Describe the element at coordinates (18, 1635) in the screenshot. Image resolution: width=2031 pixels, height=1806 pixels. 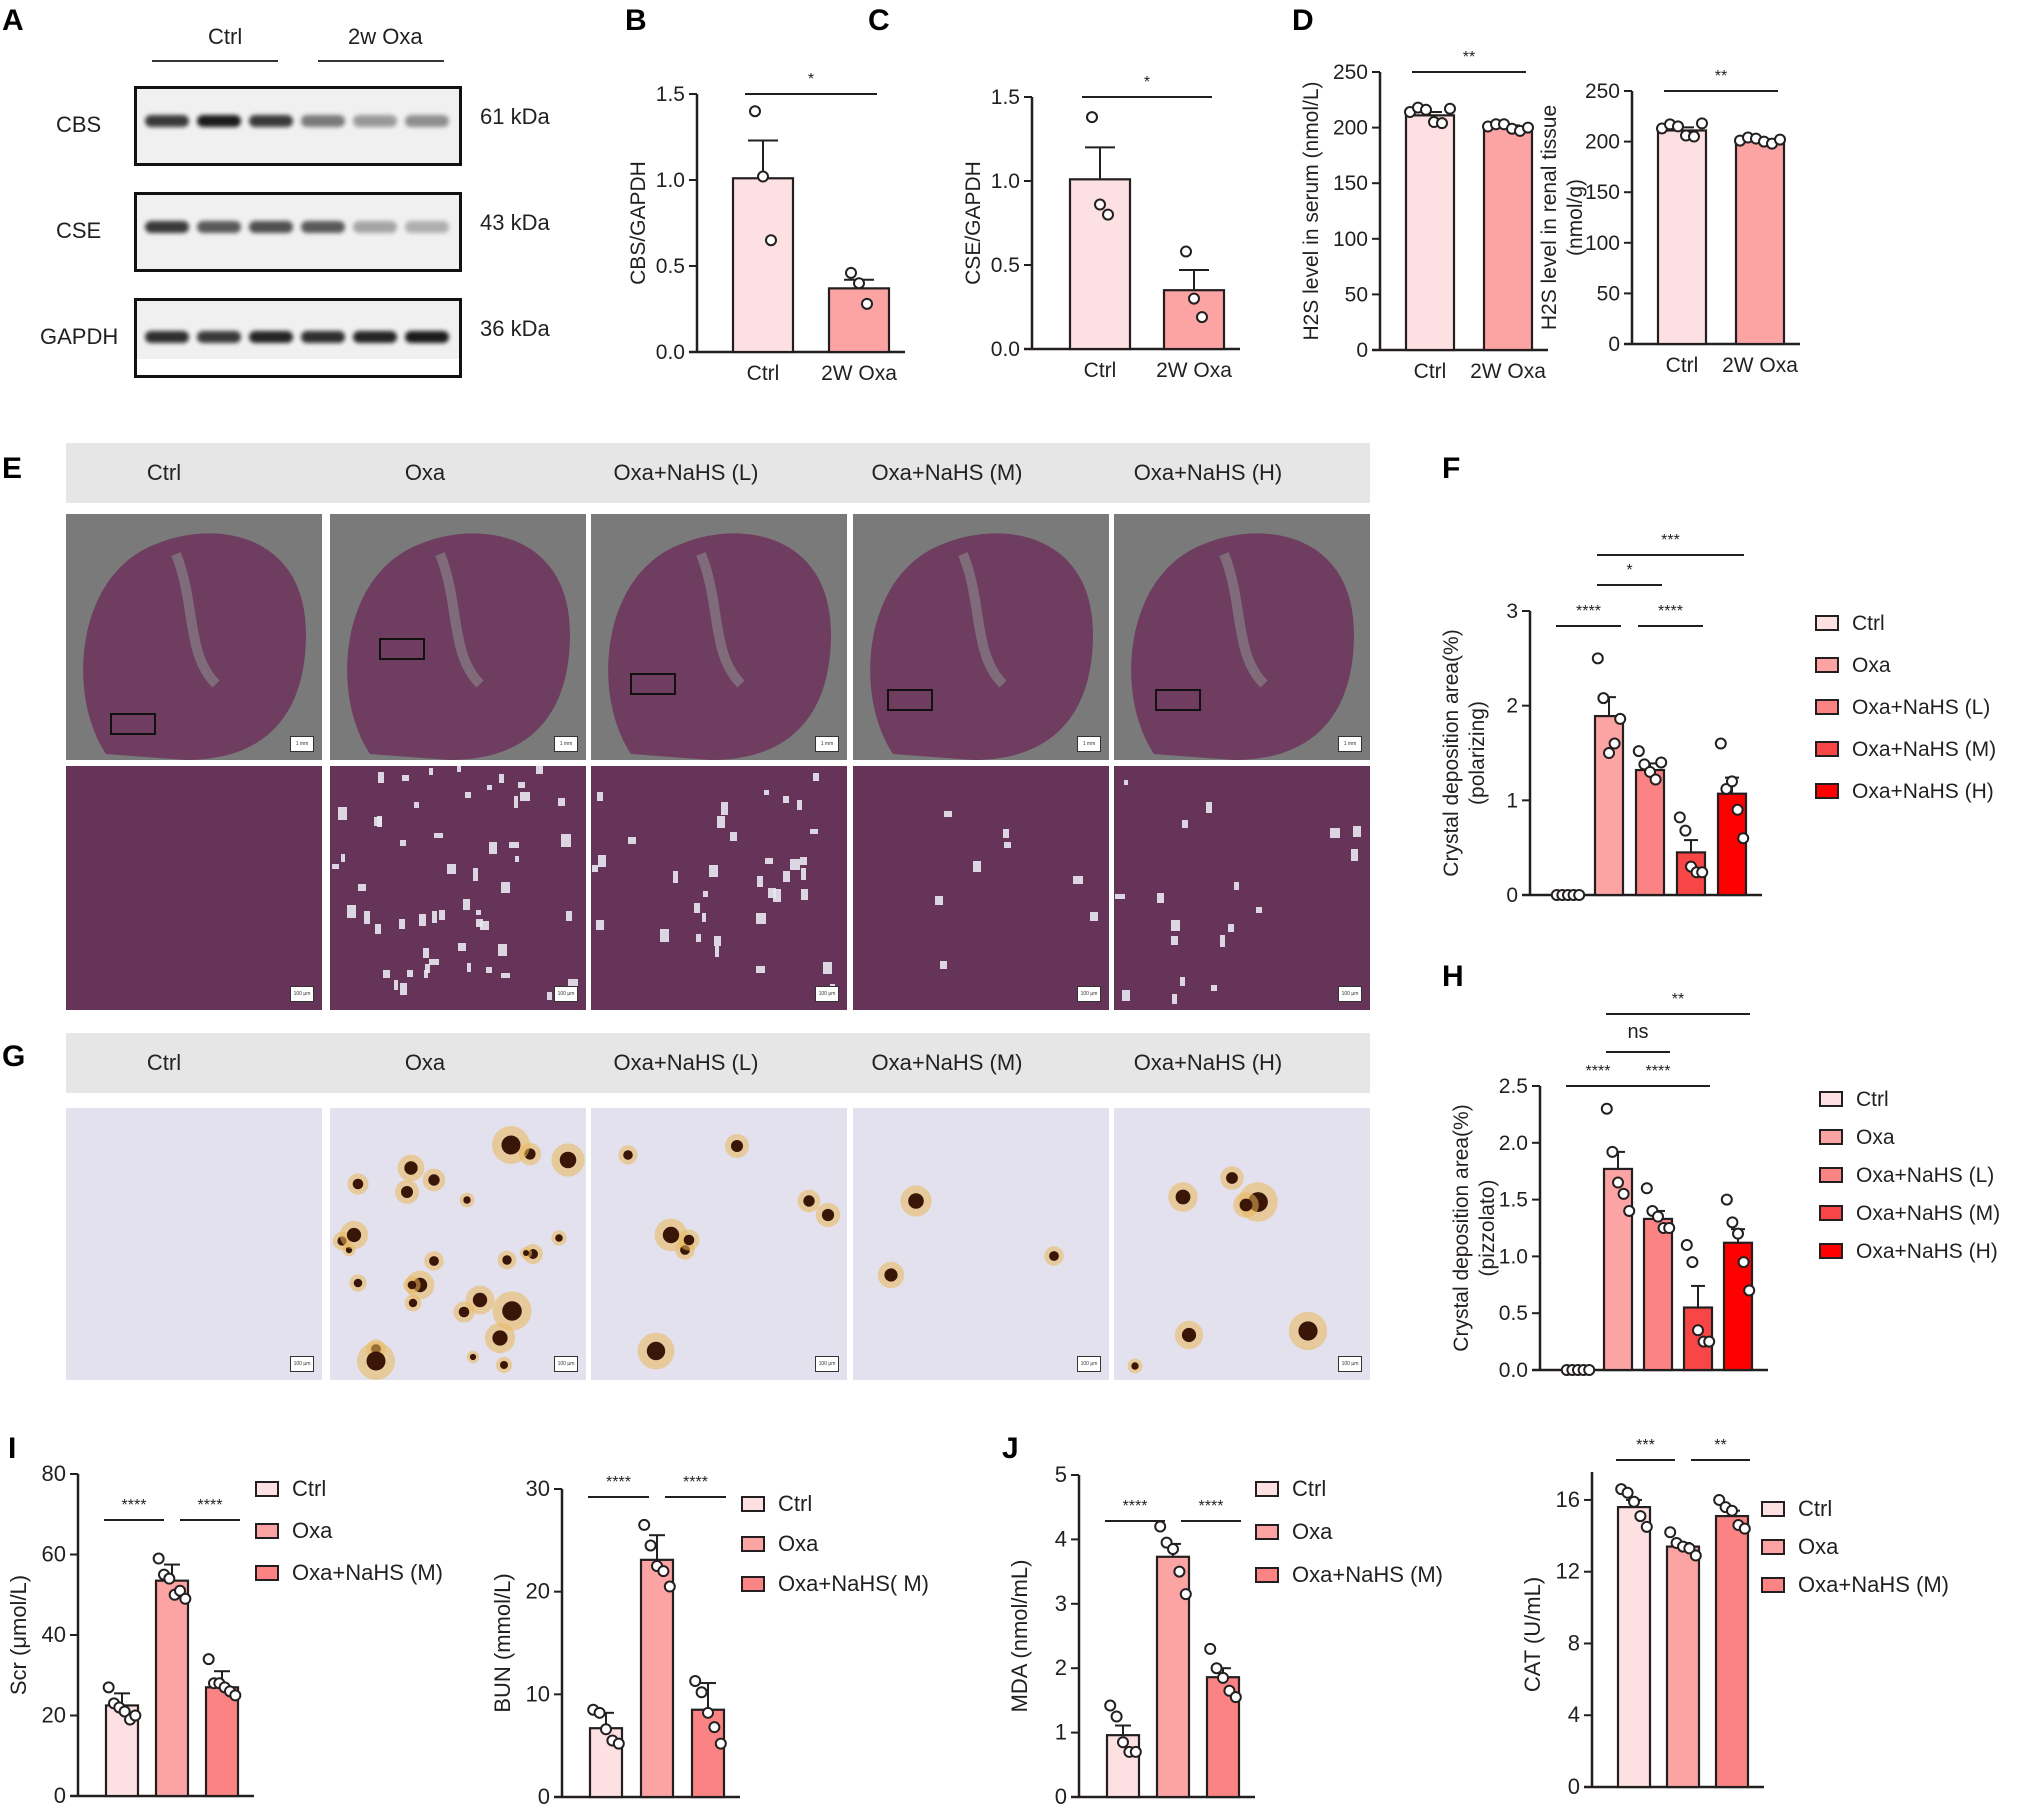
I see `y-axis-label: Scr (μmol/L)` at that location.